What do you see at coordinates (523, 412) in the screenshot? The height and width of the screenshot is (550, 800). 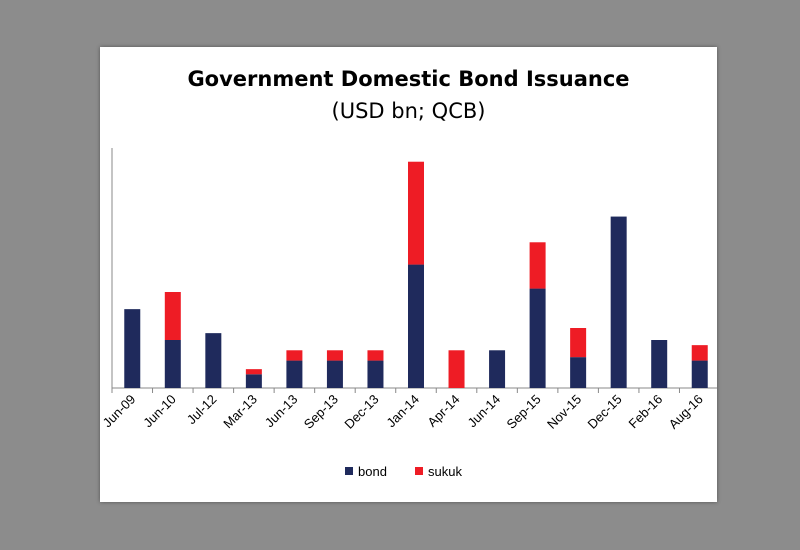 I see `x-tick-label: Sep-15` at bounding box center [523, 412].